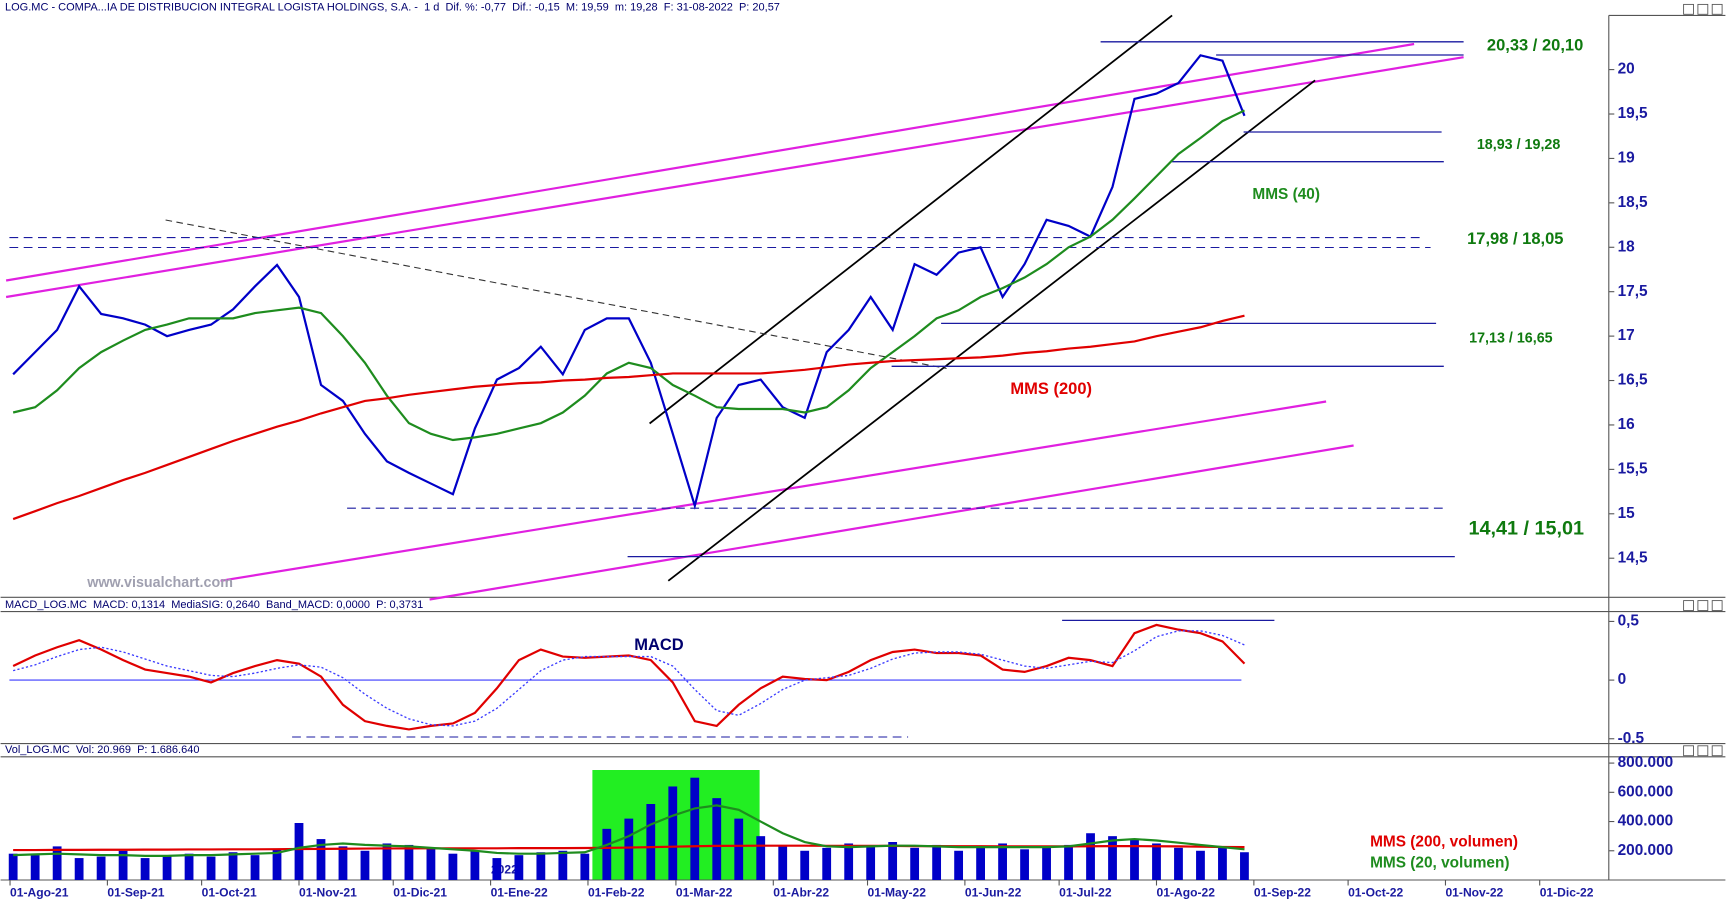  Describe the element at coordinates (1282, 892) in the screenshot. I see `x-tick-label: 01-Sep-22` at that location.